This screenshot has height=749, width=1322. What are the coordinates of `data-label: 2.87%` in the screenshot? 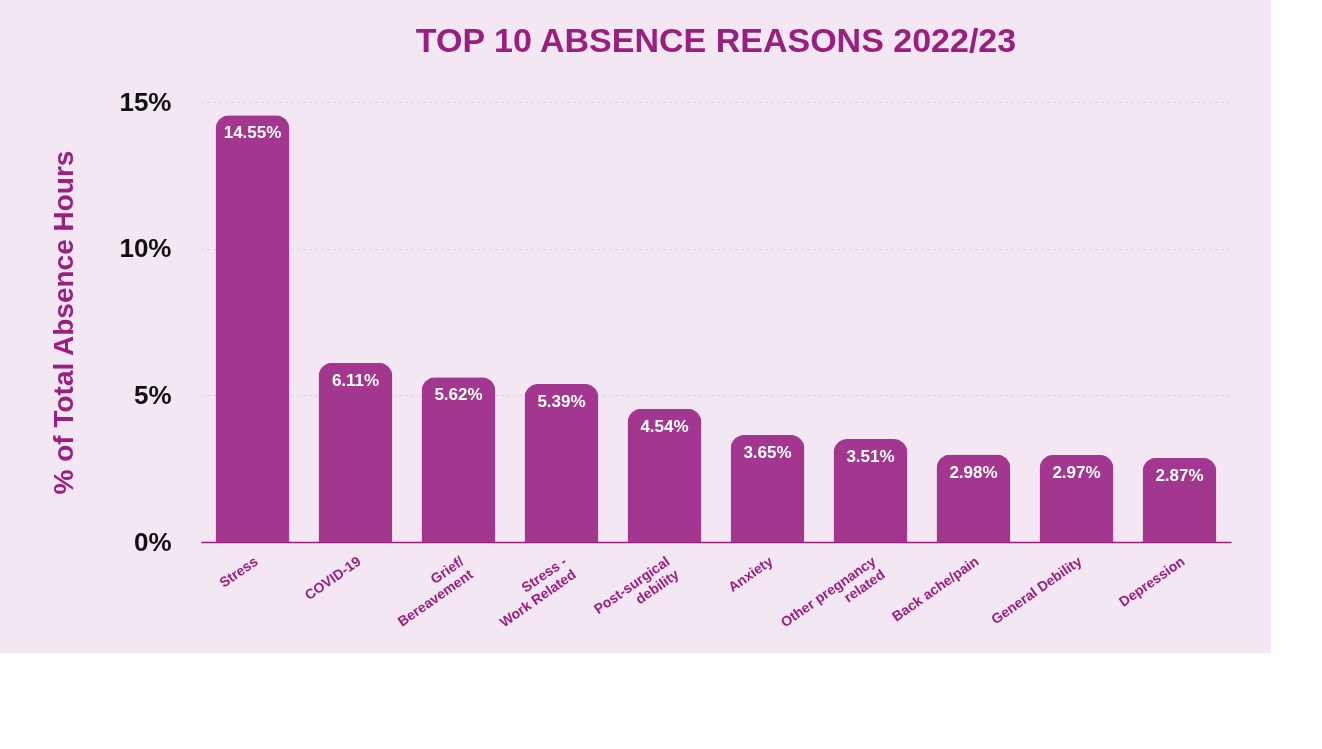 It's located at (1179, 475).